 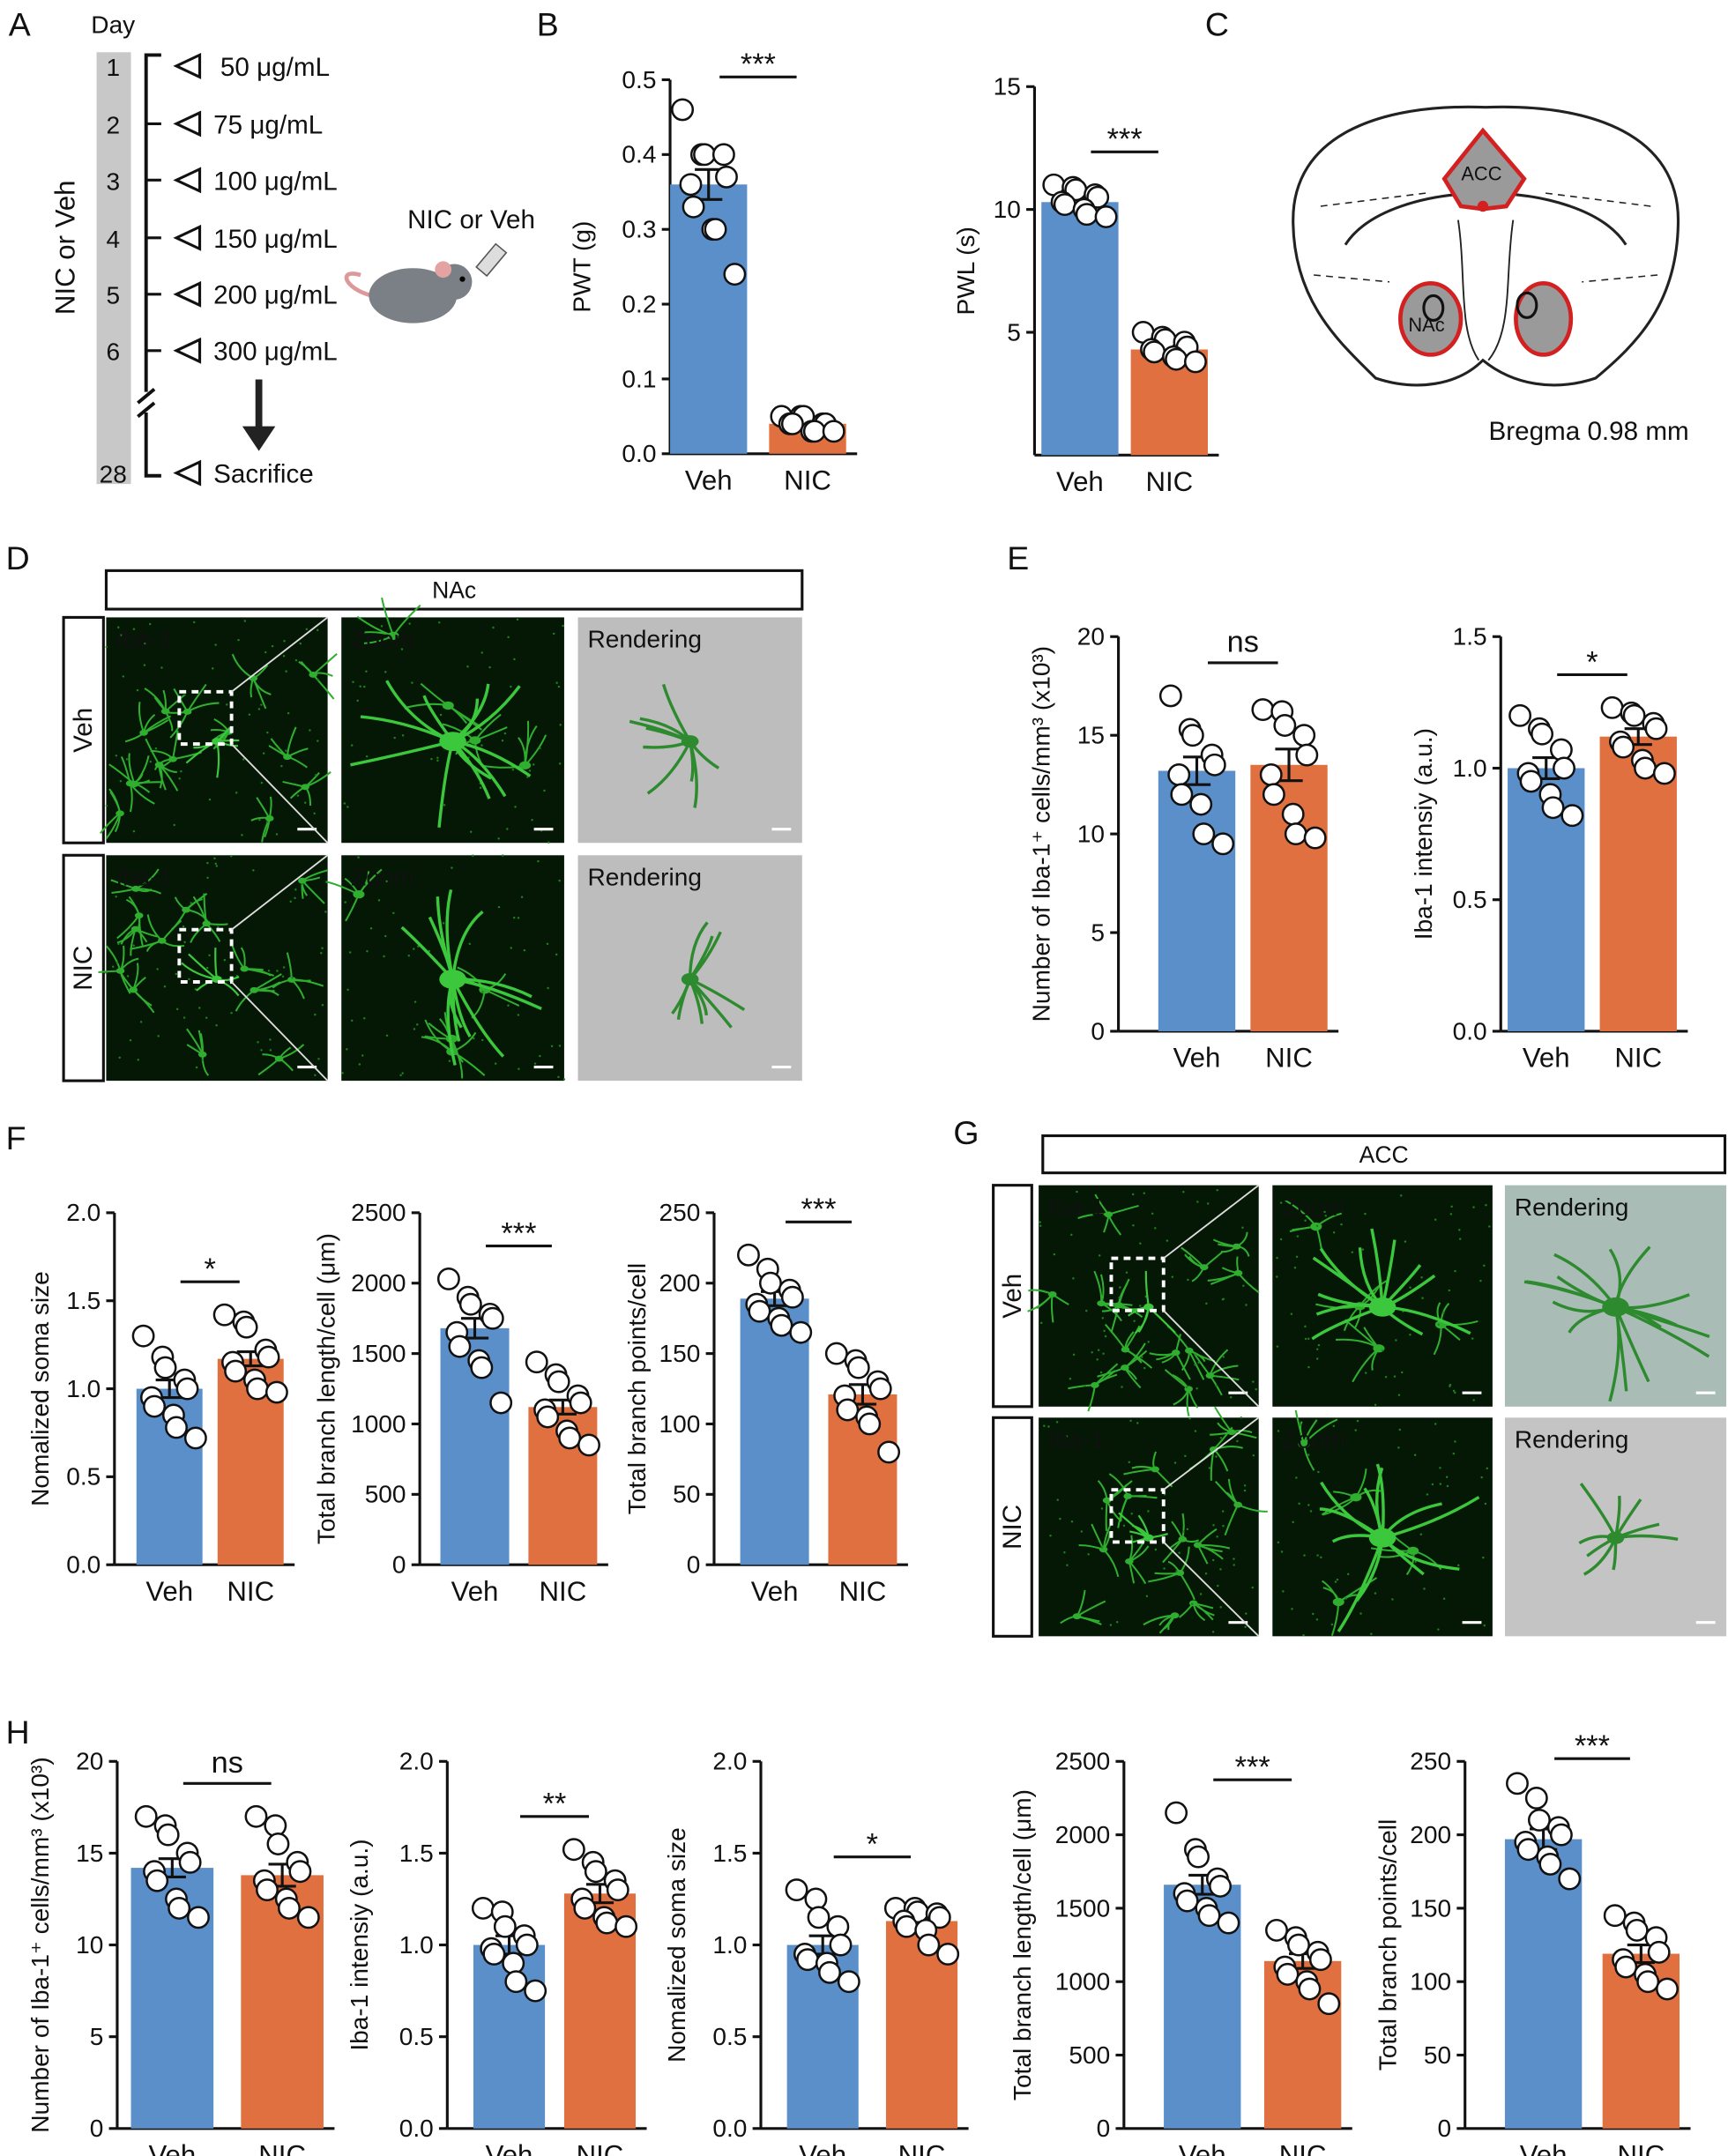 I want to click on y-axis-title: Total branch points/cell, so click(x=637, y=1388).